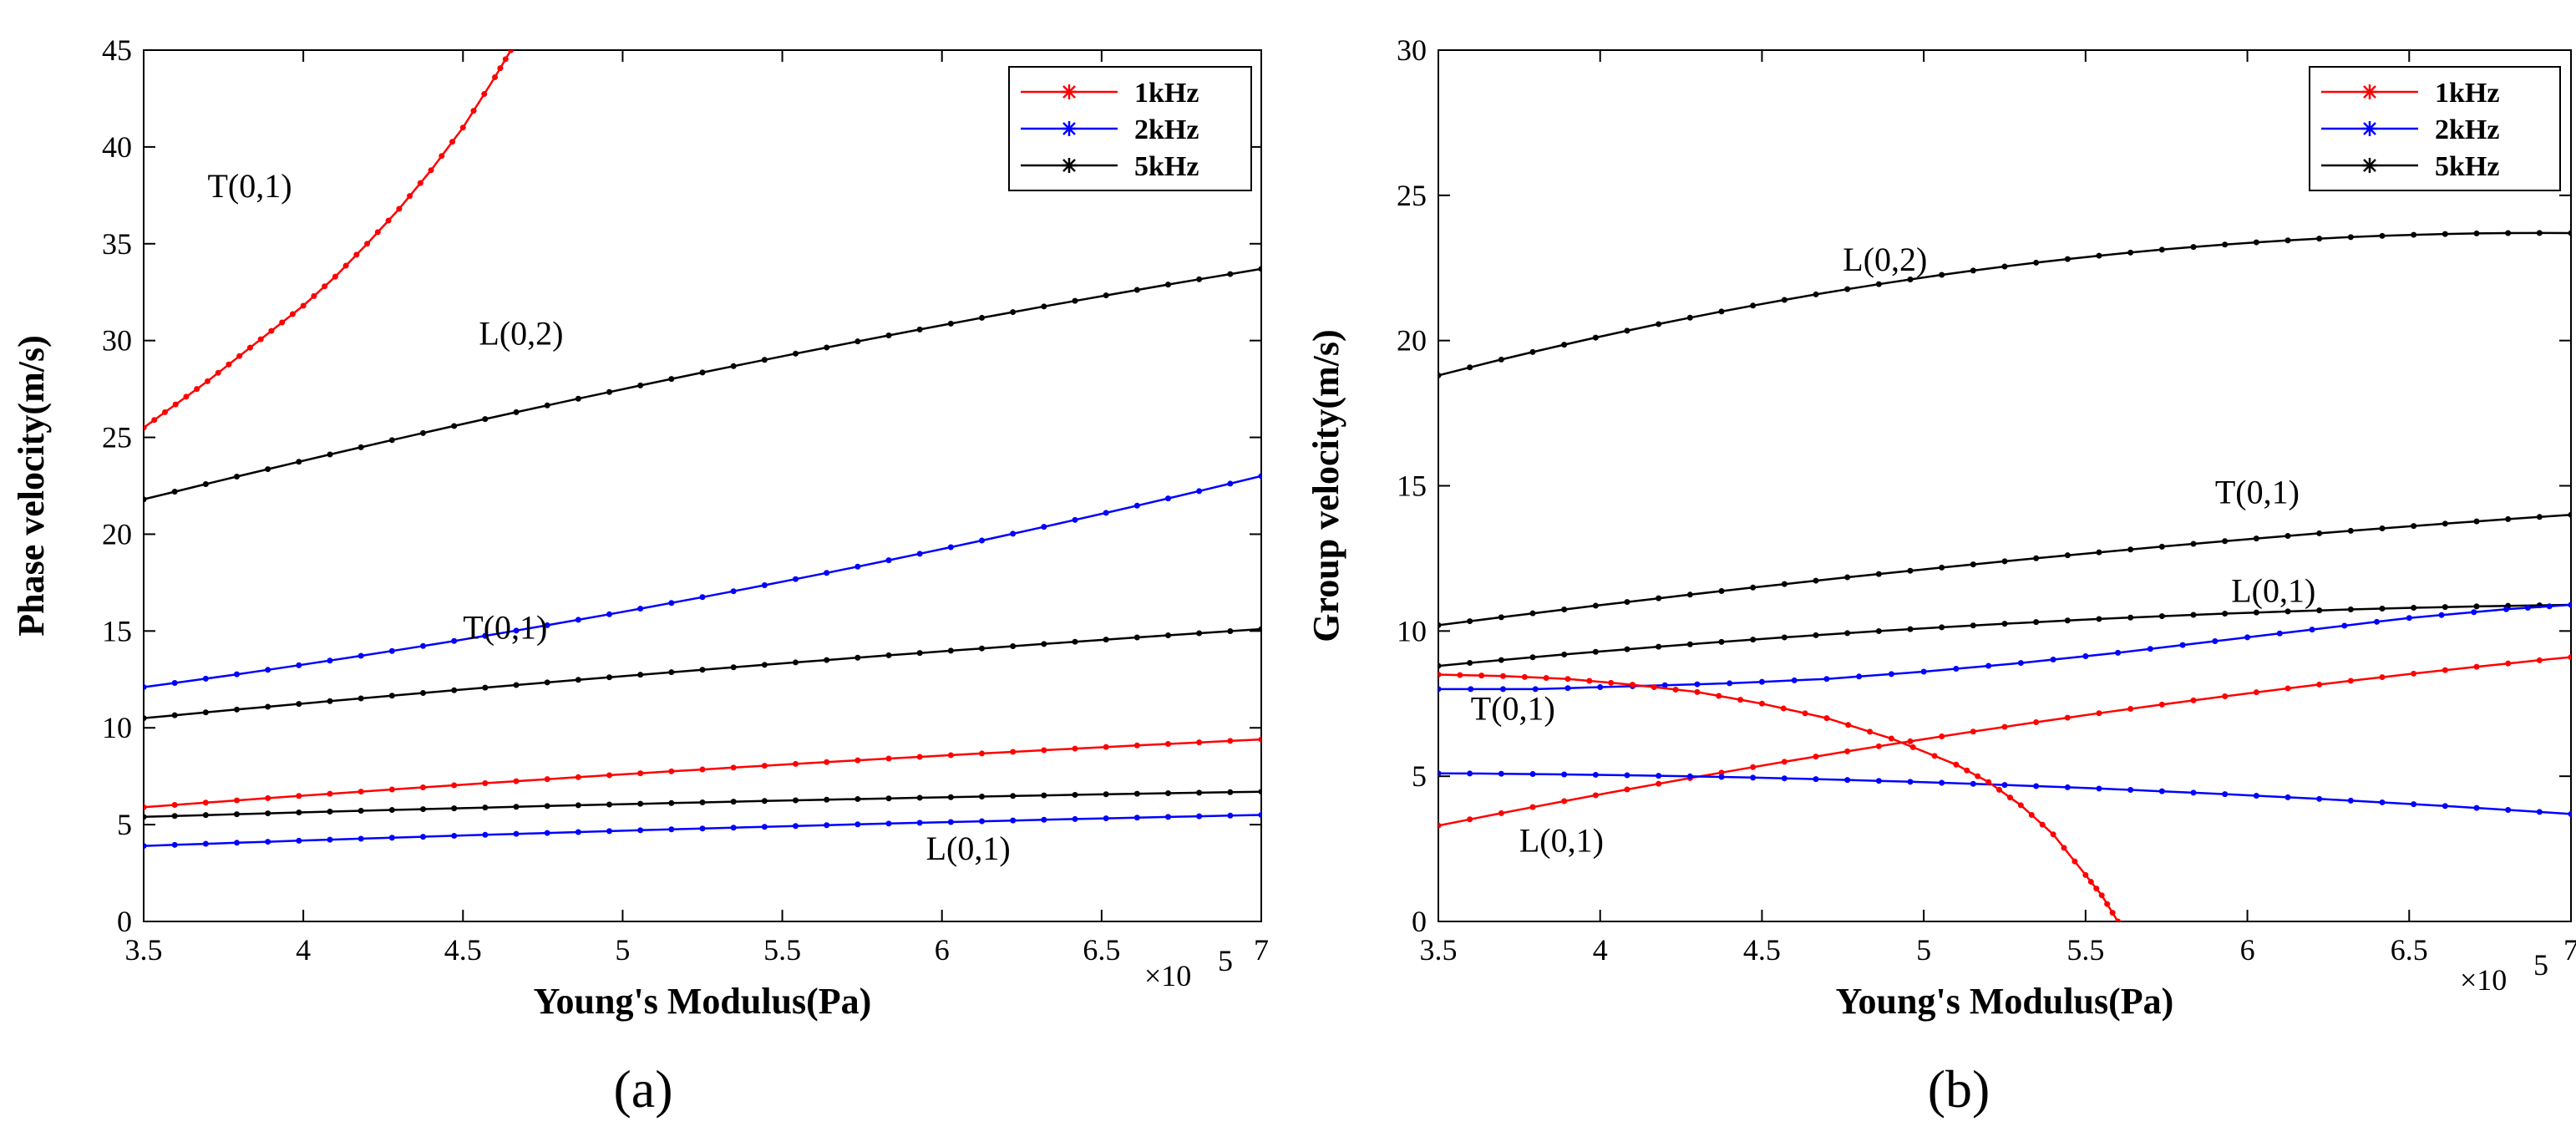 The image size is (2576, 1142). I want to click on y-axis-label: Phase velocity(m/s), so click(31, 485).